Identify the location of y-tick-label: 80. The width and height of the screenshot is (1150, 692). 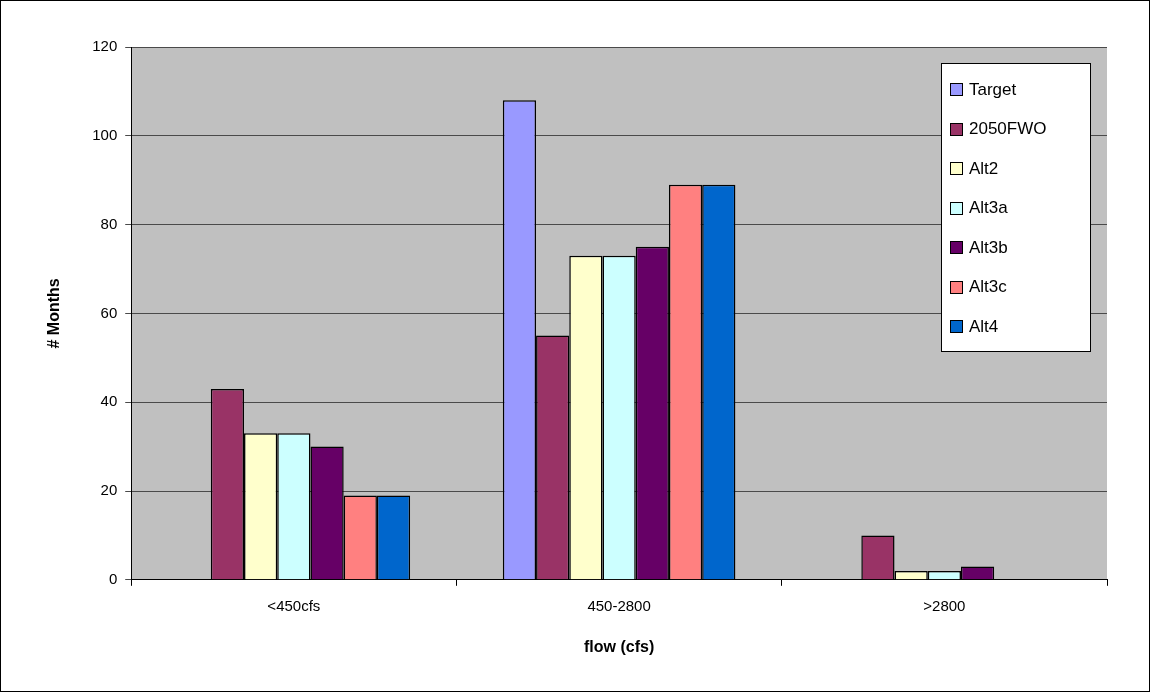
(109, 223).